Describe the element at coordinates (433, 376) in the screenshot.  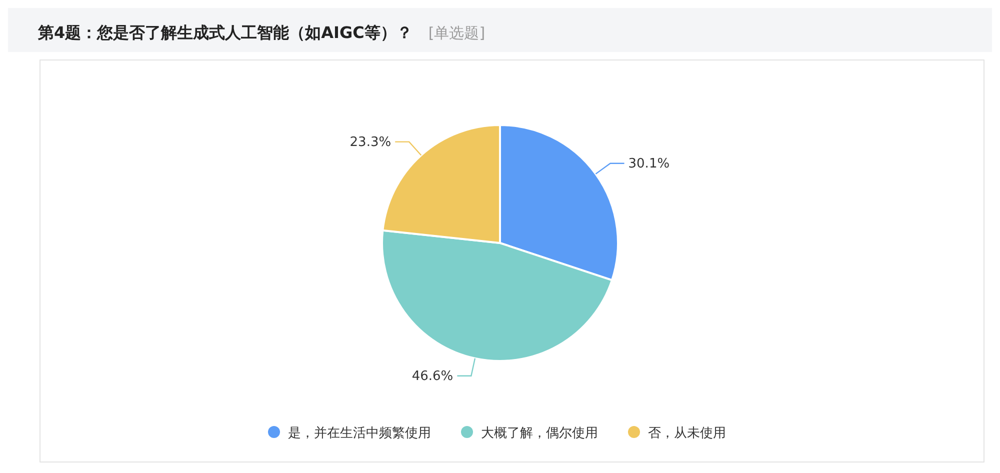
I see `data-label: 46.6%` at that location.